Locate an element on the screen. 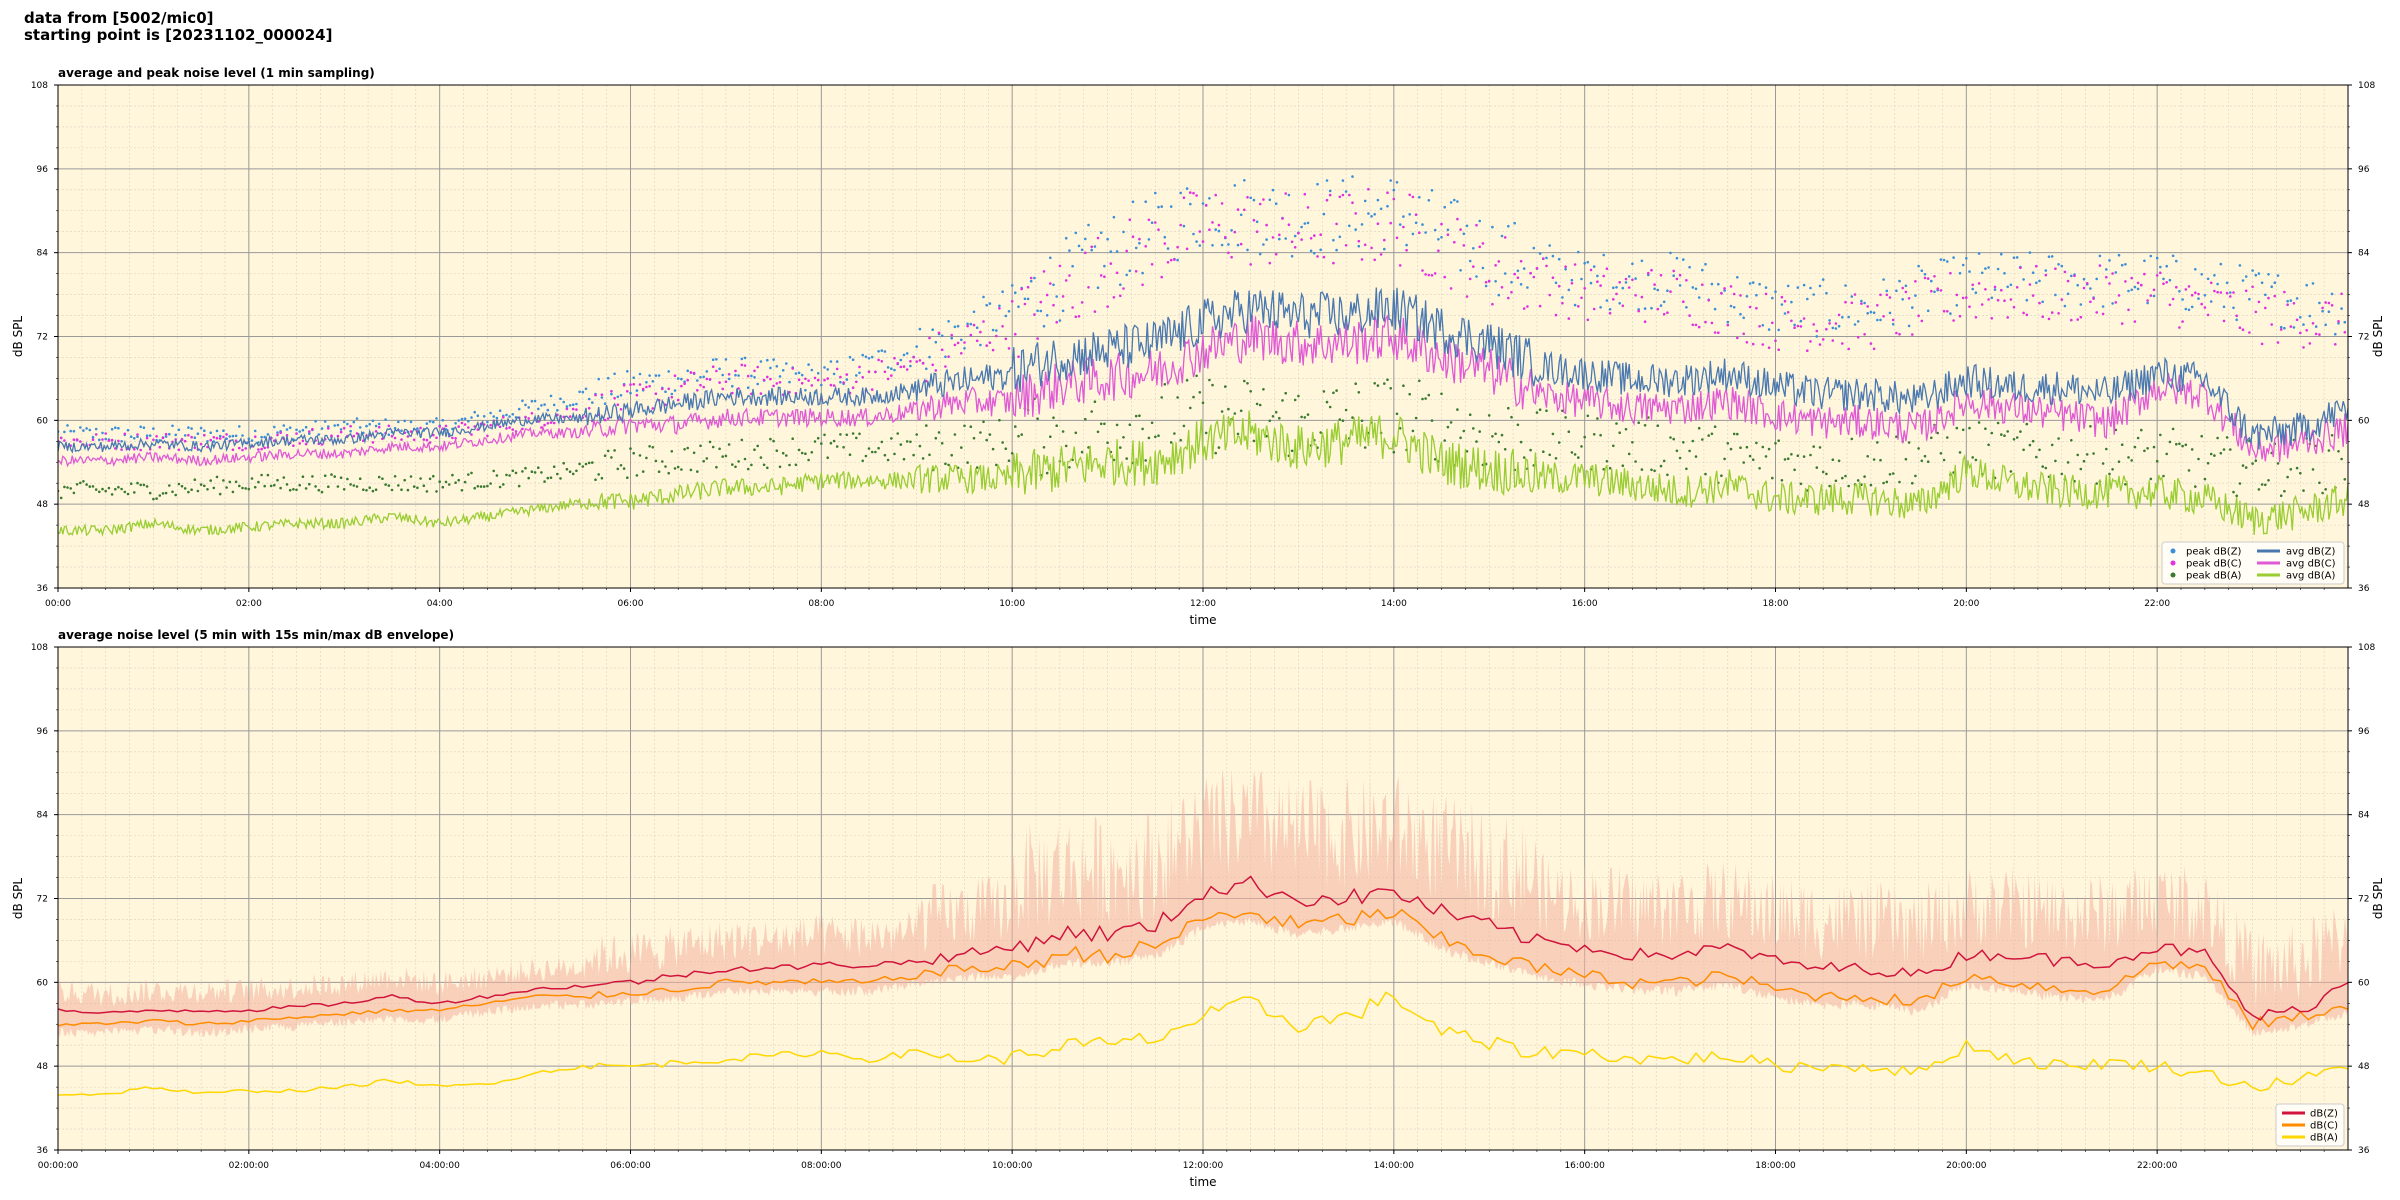  legend-label: dB(Z) is located at coordinates (2324, 1114).